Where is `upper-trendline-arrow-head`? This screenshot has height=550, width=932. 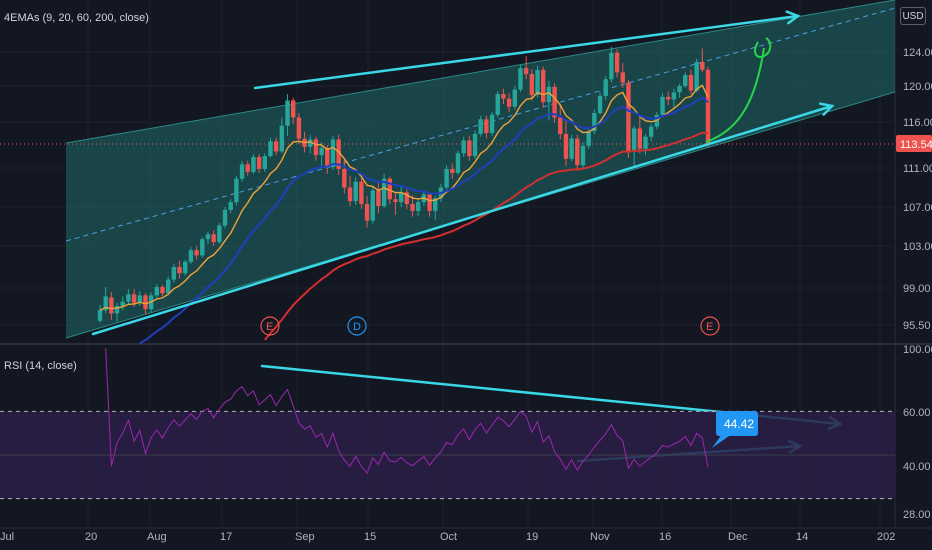 upper-trendline-arrow-head is located at coordinates (793, 17).